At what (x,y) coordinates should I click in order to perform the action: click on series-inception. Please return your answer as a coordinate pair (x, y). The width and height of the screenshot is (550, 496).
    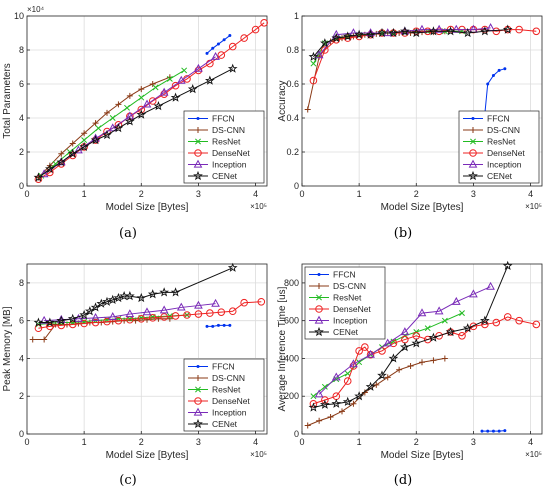
    Looking at the image, I should click on (129, 311).